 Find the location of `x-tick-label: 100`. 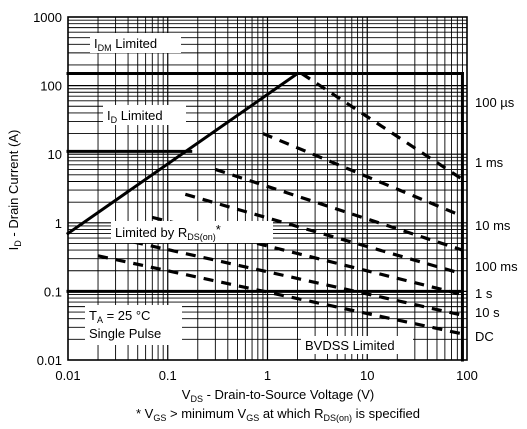

x-tick-label: 100 is located at coordinates (467, 375).